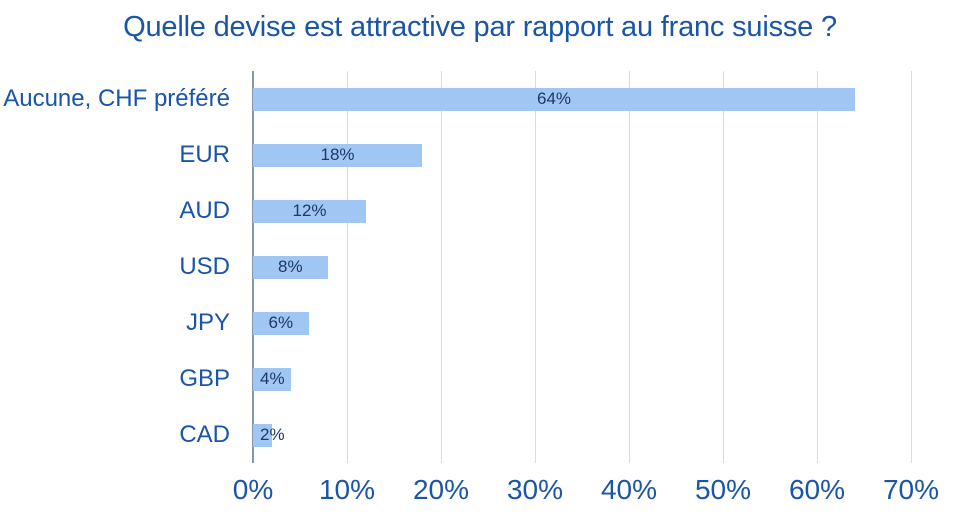 The image size is (960, 522). I want to click on bar: 18%, so click(338, 155).